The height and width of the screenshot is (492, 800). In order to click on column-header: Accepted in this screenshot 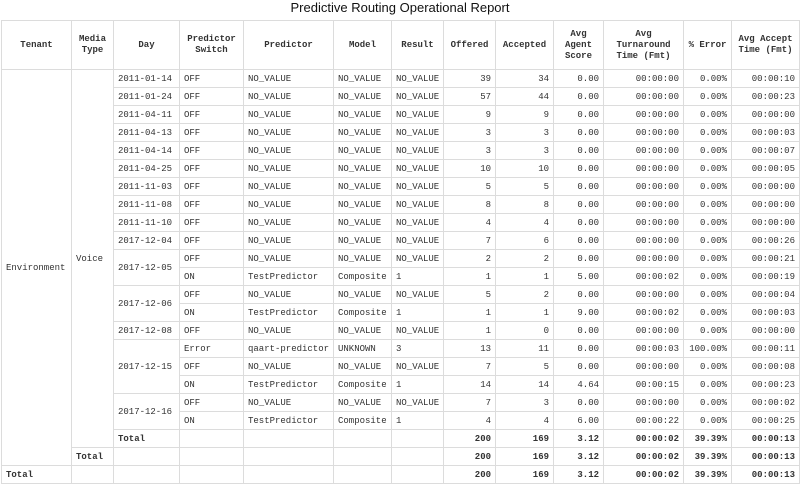, I will do `click(524, 45)`.